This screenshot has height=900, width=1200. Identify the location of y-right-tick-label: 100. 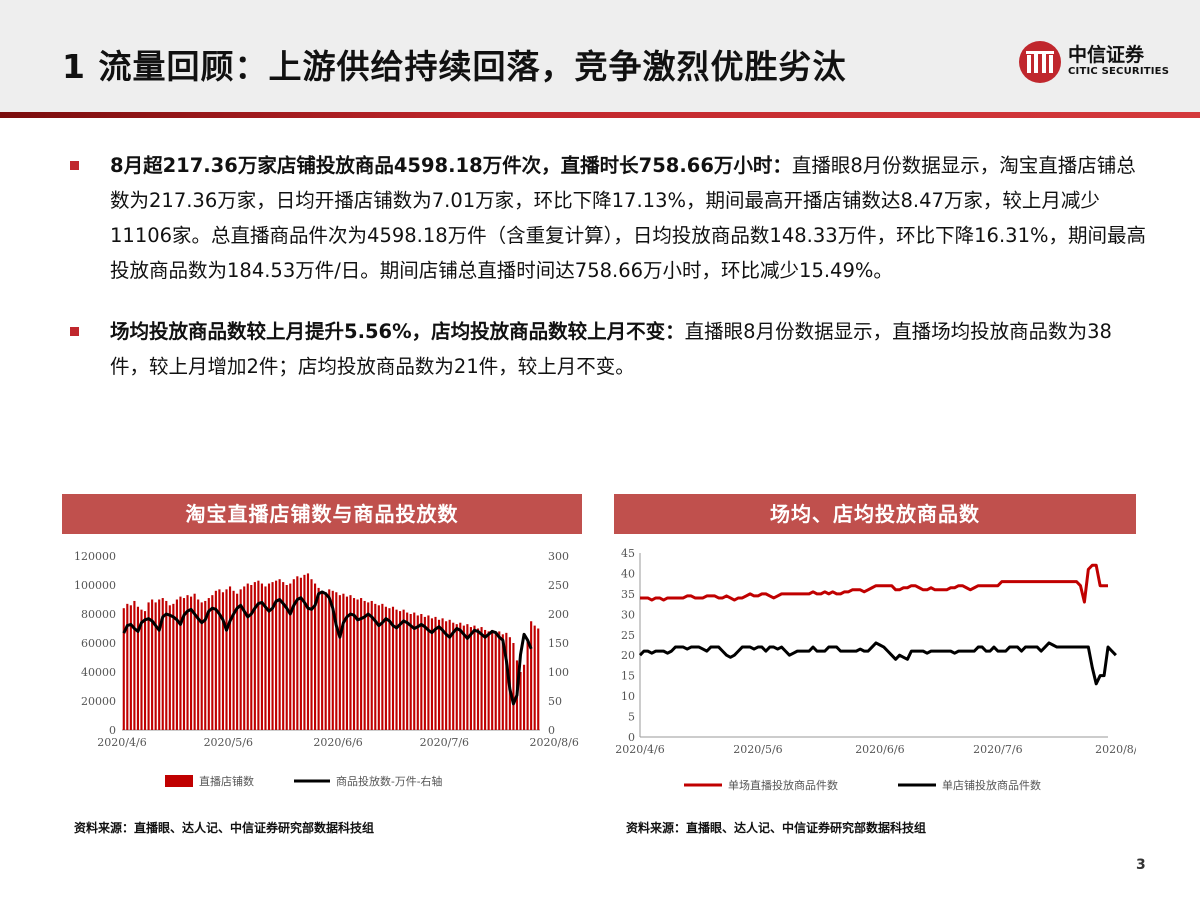
(558, 672).